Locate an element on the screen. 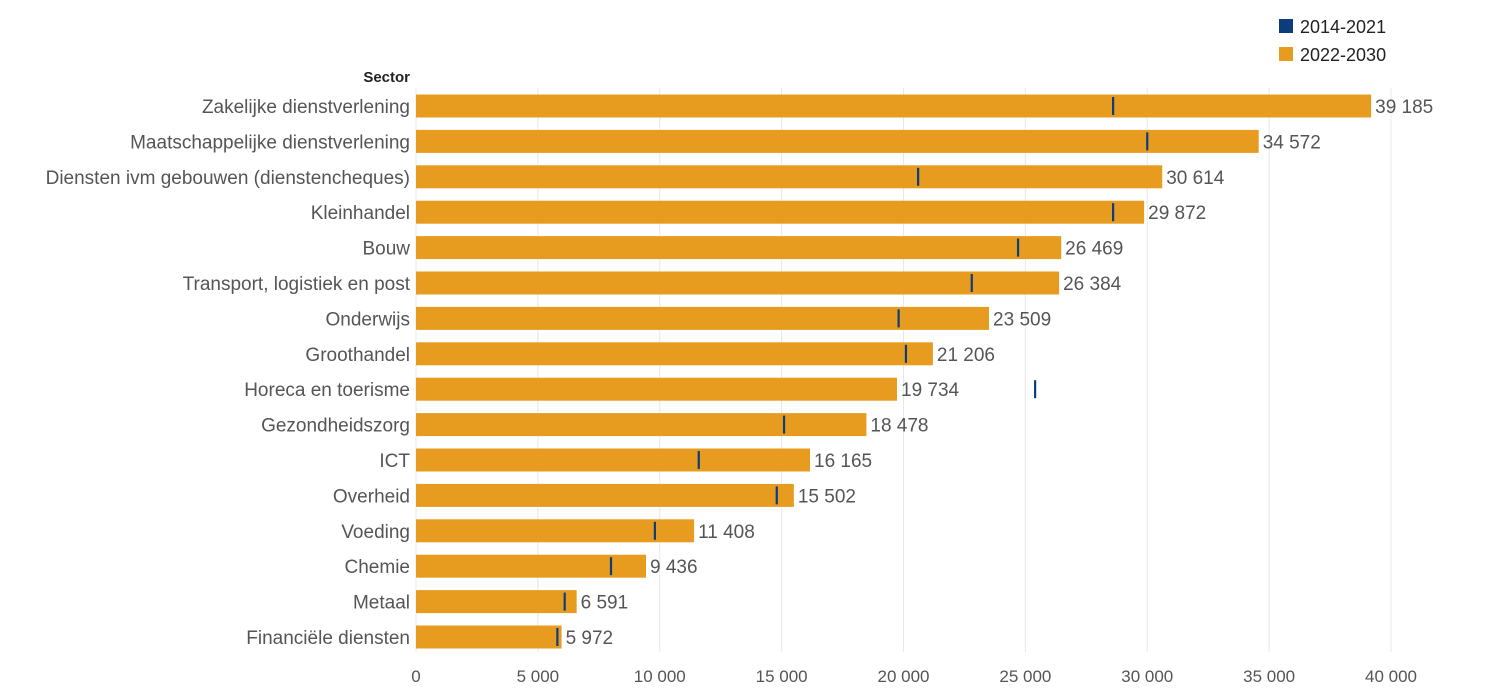  x-tick-label: 5 000 is located at coordinates (538, 676).